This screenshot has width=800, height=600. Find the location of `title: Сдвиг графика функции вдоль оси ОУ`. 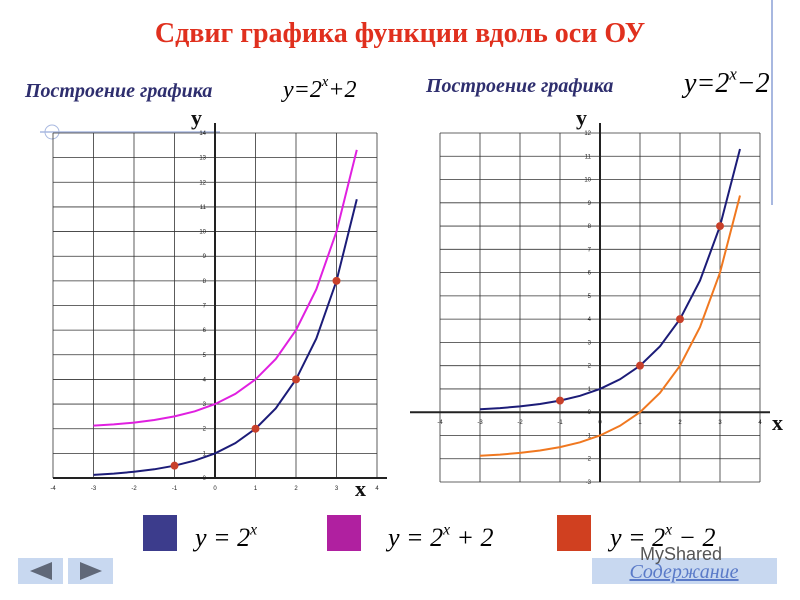

title: Сдвиг графика функции вдоль оси ОУ is located at coordinates (400, 33).